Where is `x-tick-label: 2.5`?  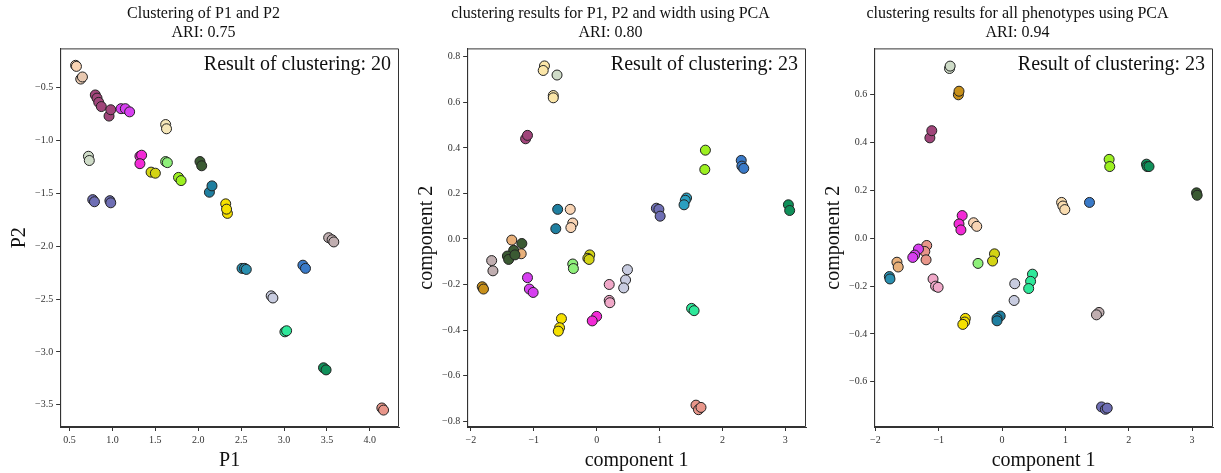
x-tick-label: 2.5 is located at coordinates (241, 439).